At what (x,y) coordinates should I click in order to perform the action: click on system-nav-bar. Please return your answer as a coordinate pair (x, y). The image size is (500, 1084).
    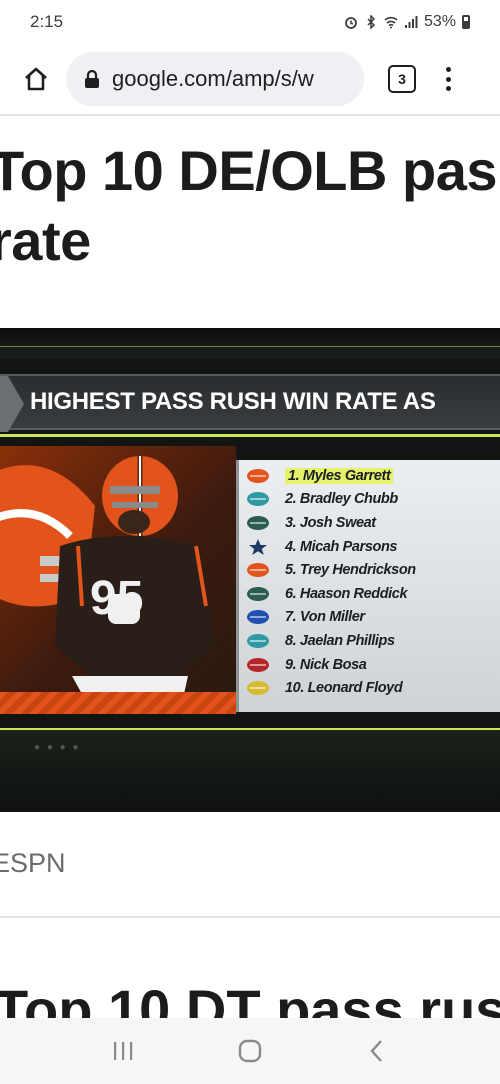
    Looking at the image, I should click on (250, 1051).